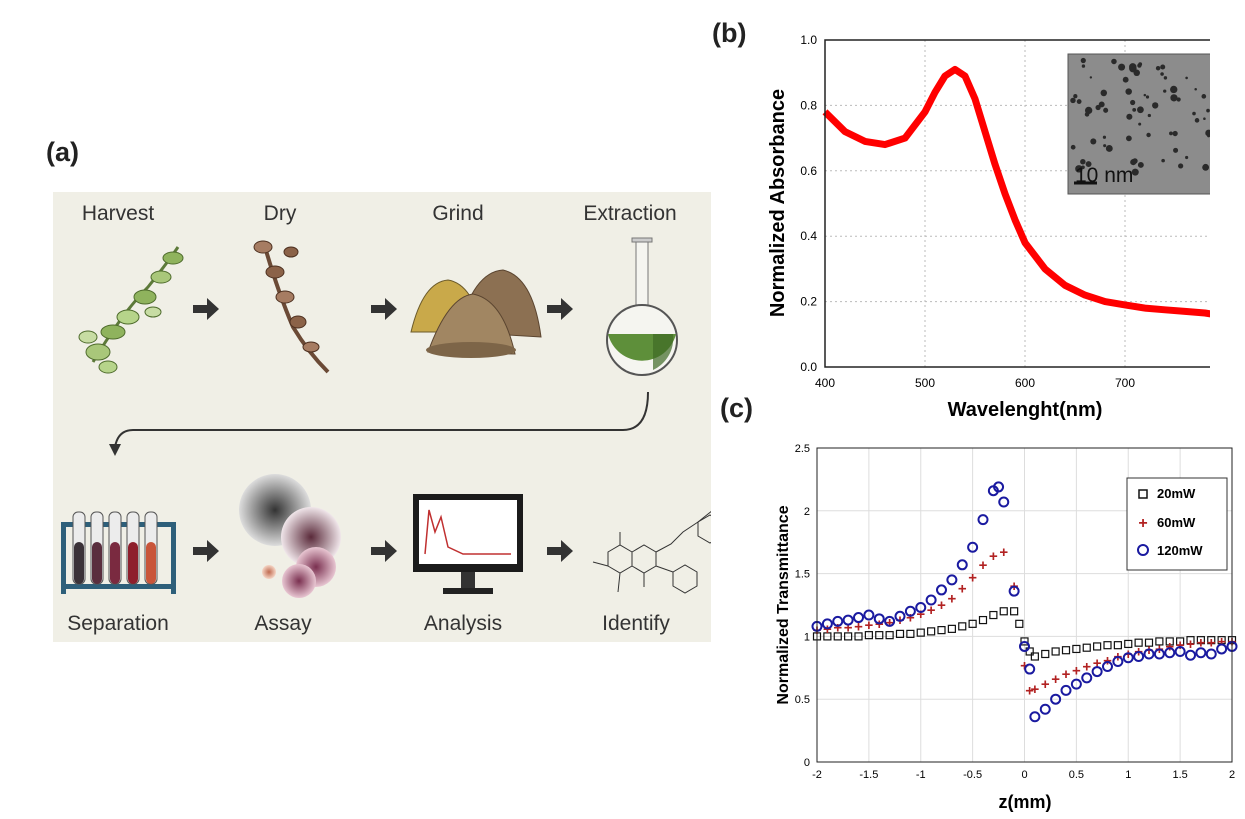  I want to click on x-tick-label: -2, so click(817, 775).